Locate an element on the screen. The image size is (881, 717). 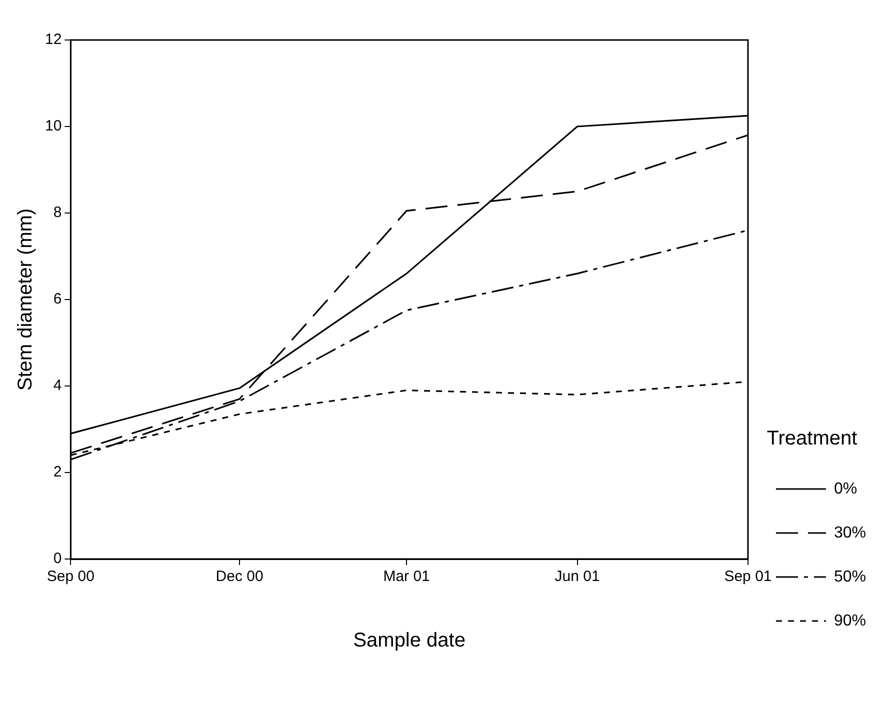
legend-label: 30% is located at coordinates (850, 533).